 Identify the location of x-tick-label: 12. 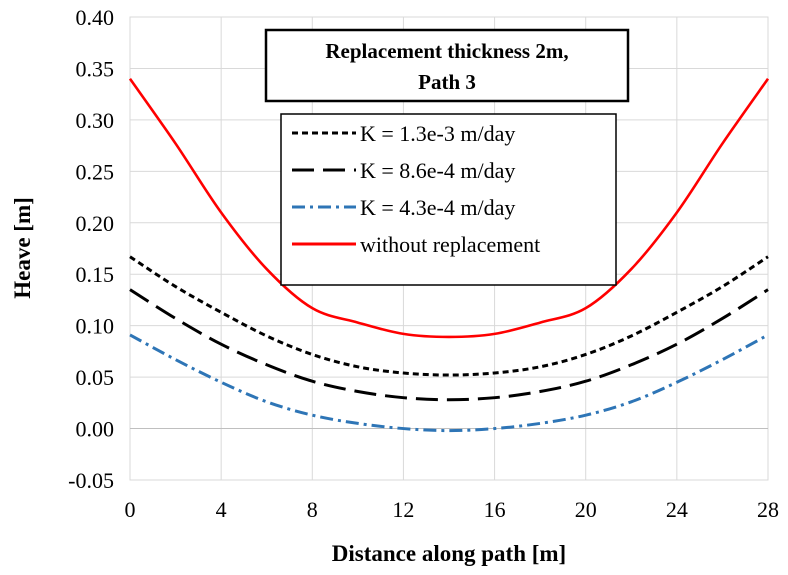
(403, 509).